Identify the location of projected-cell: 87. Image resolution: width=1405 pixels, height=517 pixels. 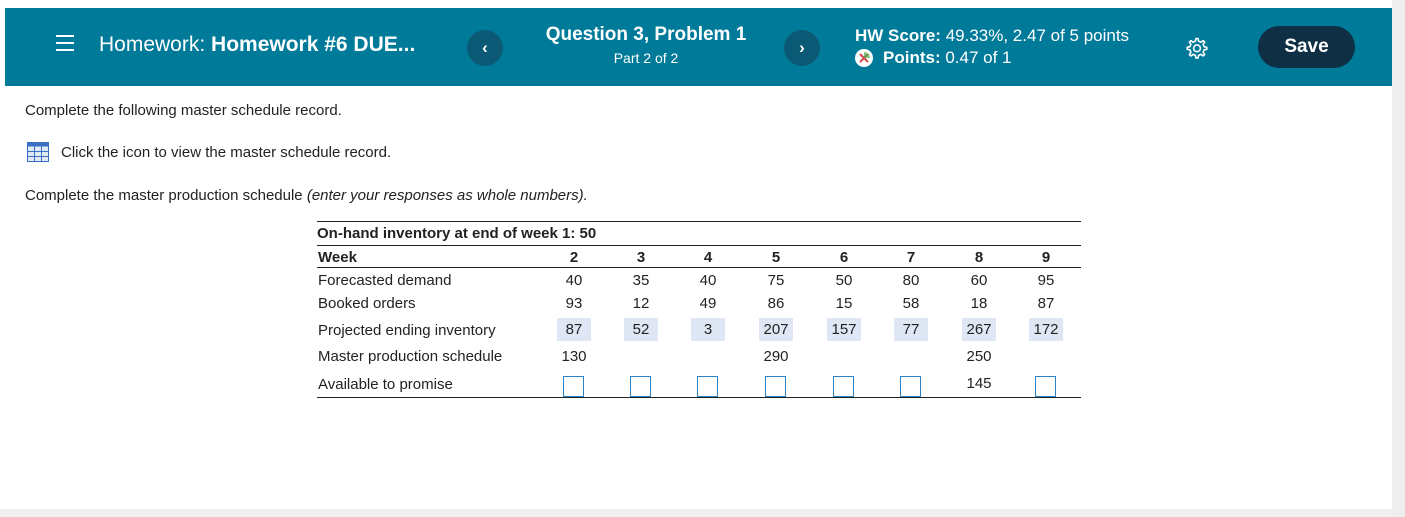
(574, 329).